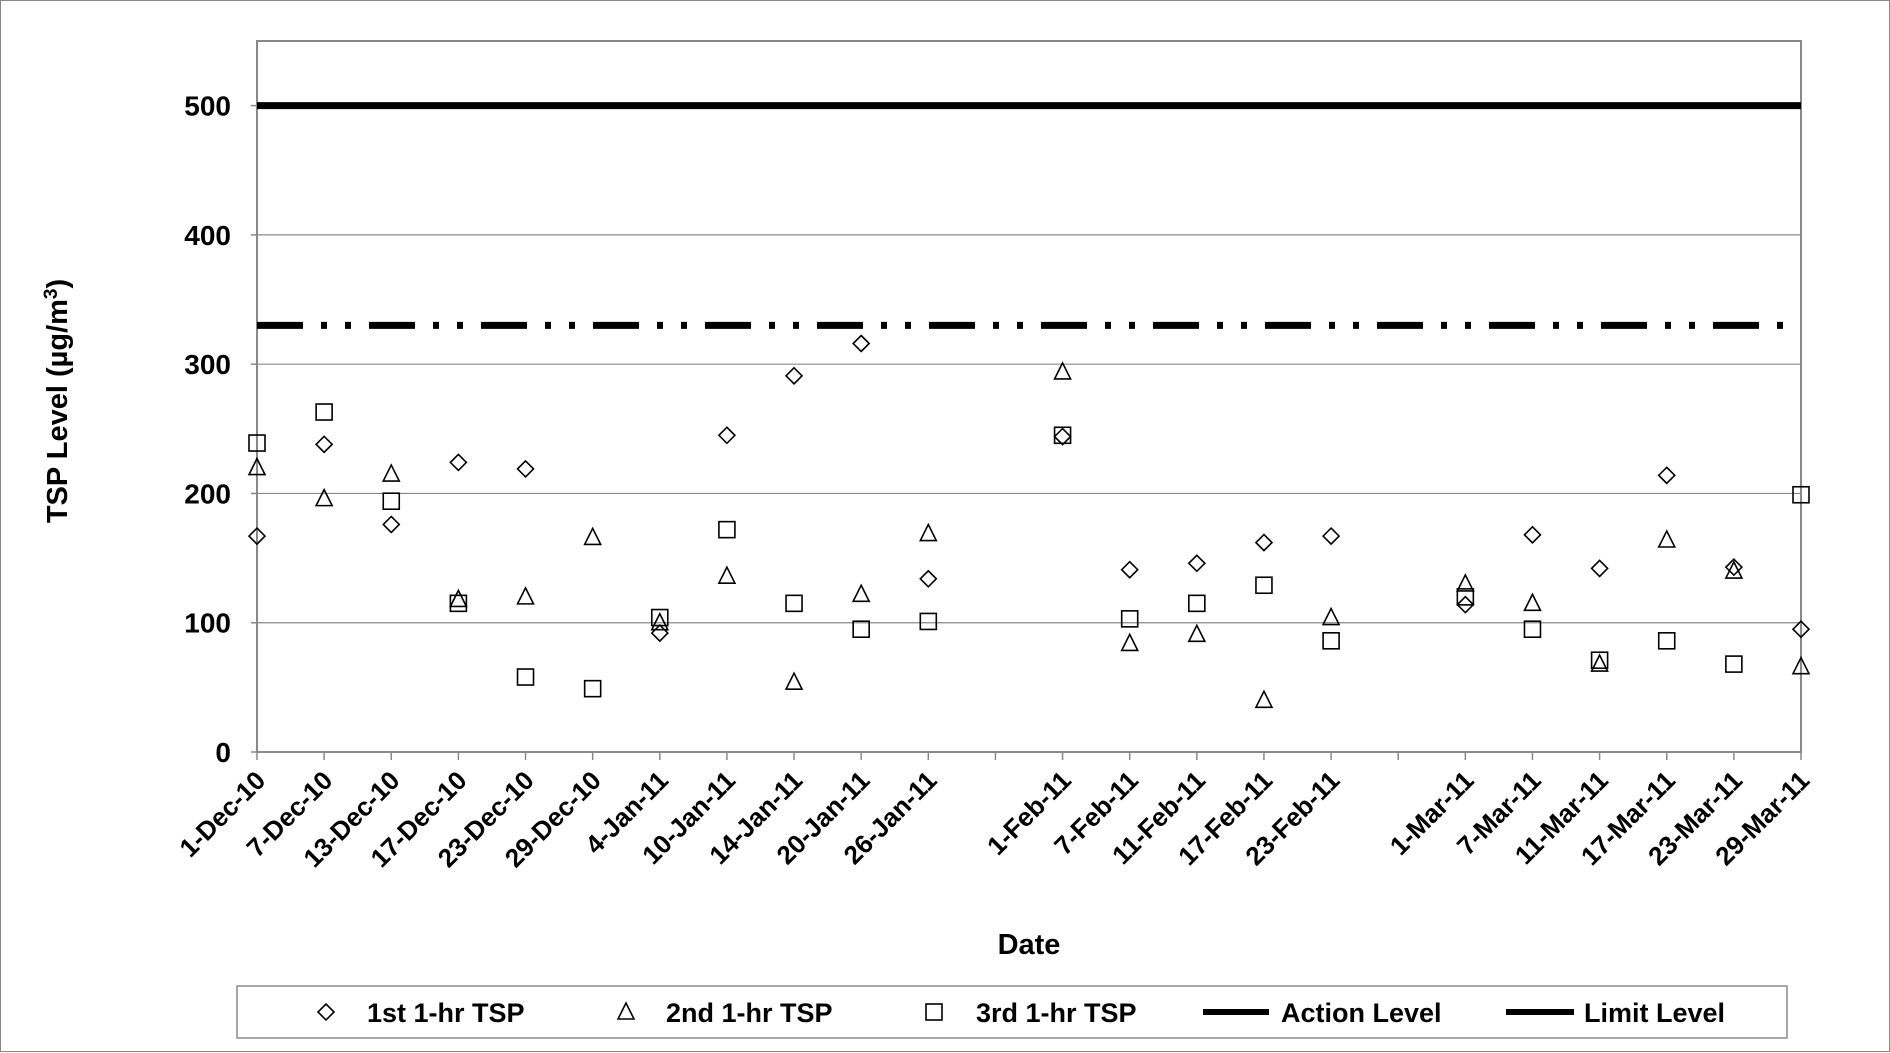 This screenshot has width=1890, height=1053. Describe the element at coordinates (1056, 1013) in the screenshot. I see `legend-label: 3rd 1-hr TSP` at that location.